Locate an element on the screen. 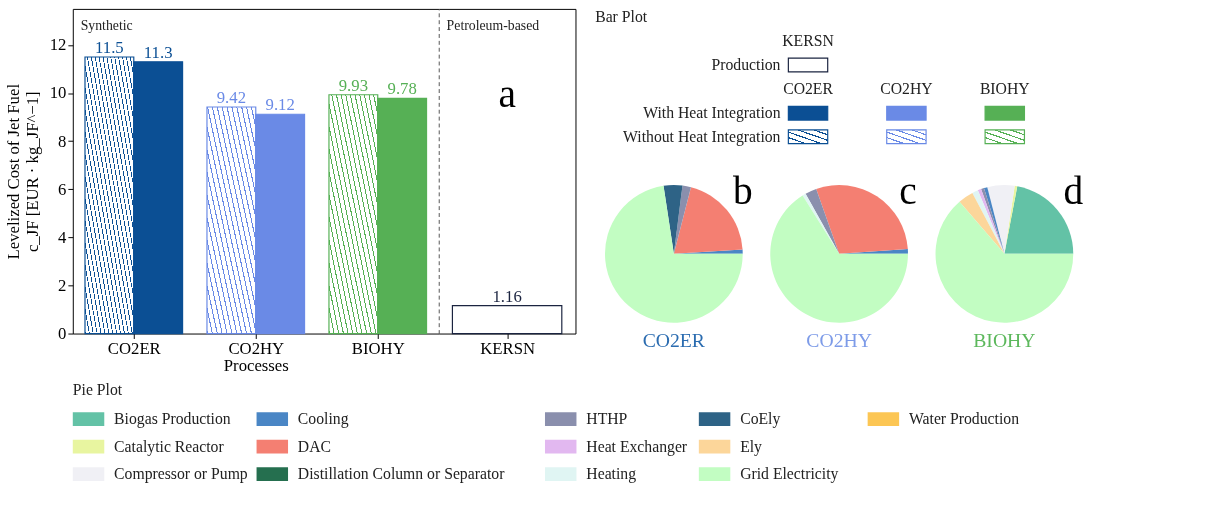 This screenshot has height=525, width=1209. category-label: CO2HY is located at coordinates (906, 89).